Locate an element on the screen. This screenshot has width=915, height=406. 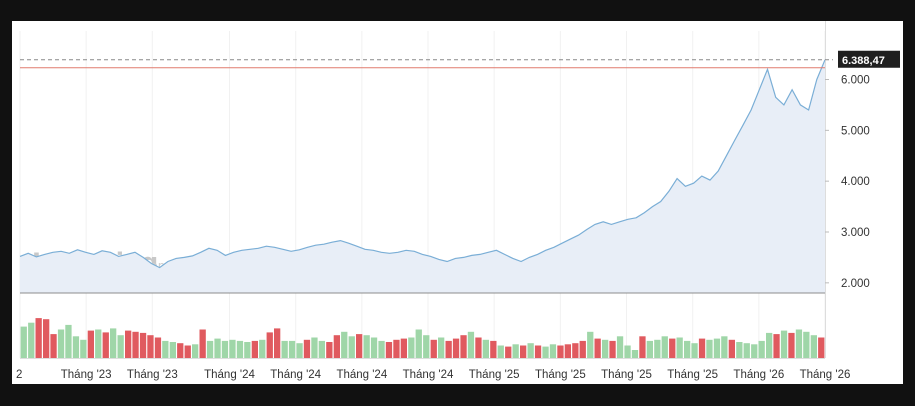
y-axis-ticks: 2.000 3.000 4.000 5.000 6.000 is located at coordinates (847, 182).